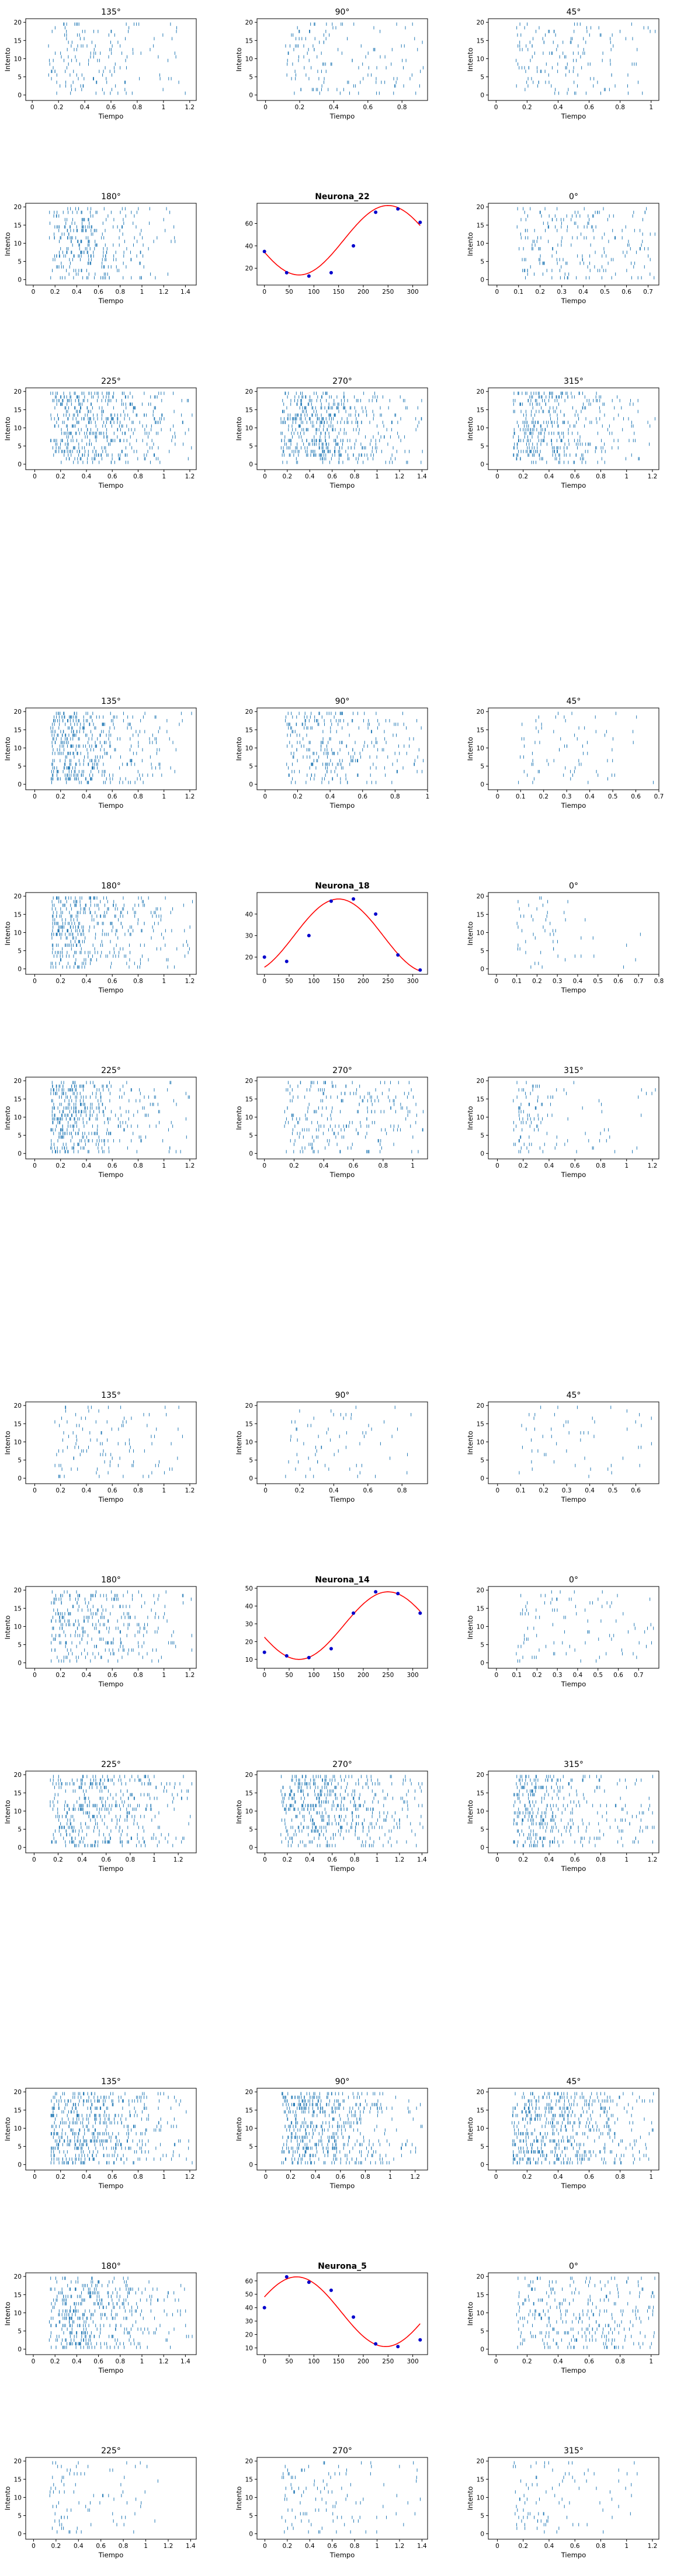 Image resolution: width=684 pixels, height=2576 pixels. I want to click on chart-panel: 90° 0 0.2 0.4 0.6 0.8 0 5 10 15 20 Tiempo Intento, so click(331, 64).